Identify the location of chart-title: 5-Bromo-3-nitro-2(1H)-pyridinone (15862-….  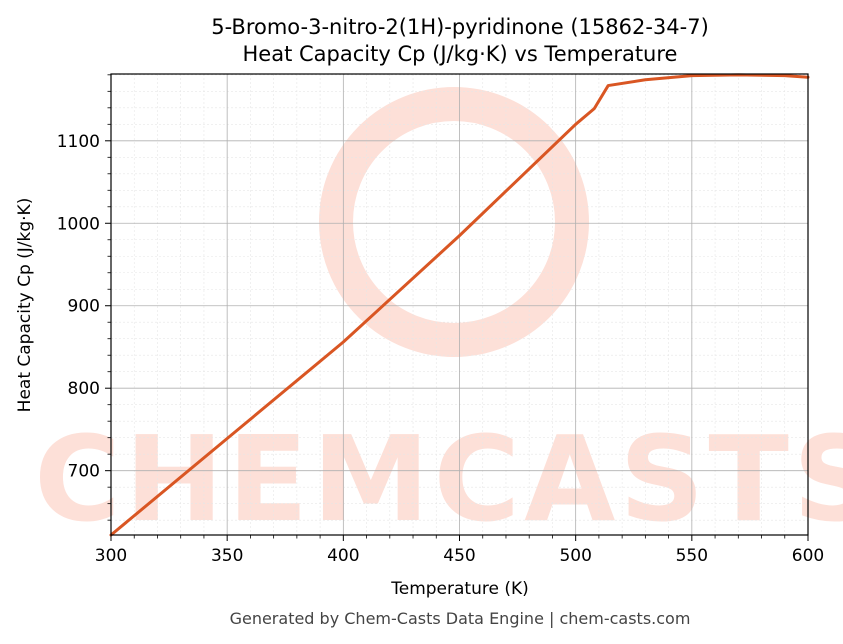
(460, 27).